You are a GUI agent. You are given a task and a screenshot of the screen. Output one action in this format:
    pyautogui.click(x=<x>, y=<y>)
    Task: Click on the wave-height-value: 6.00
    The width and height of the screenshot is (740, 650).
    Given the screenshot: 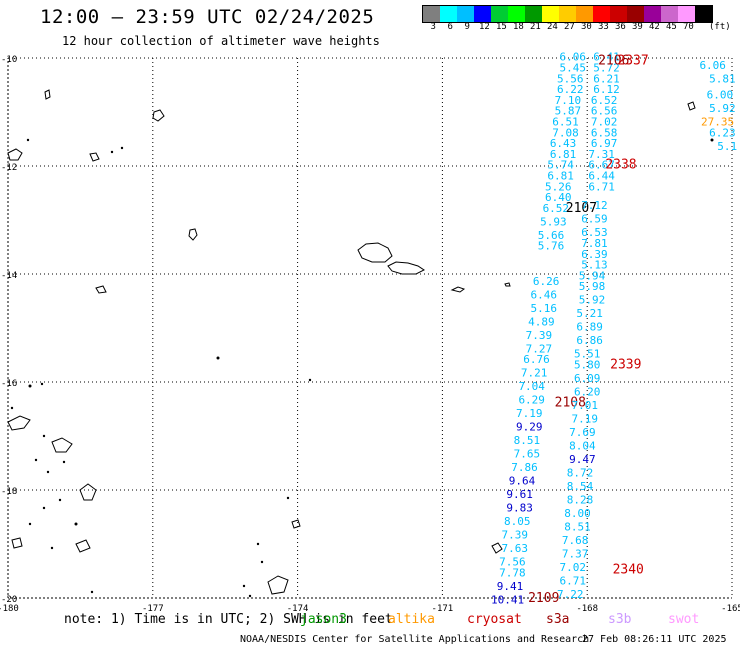 What is the action you would take?
    pyautogui.click(x=720, y=95)
    